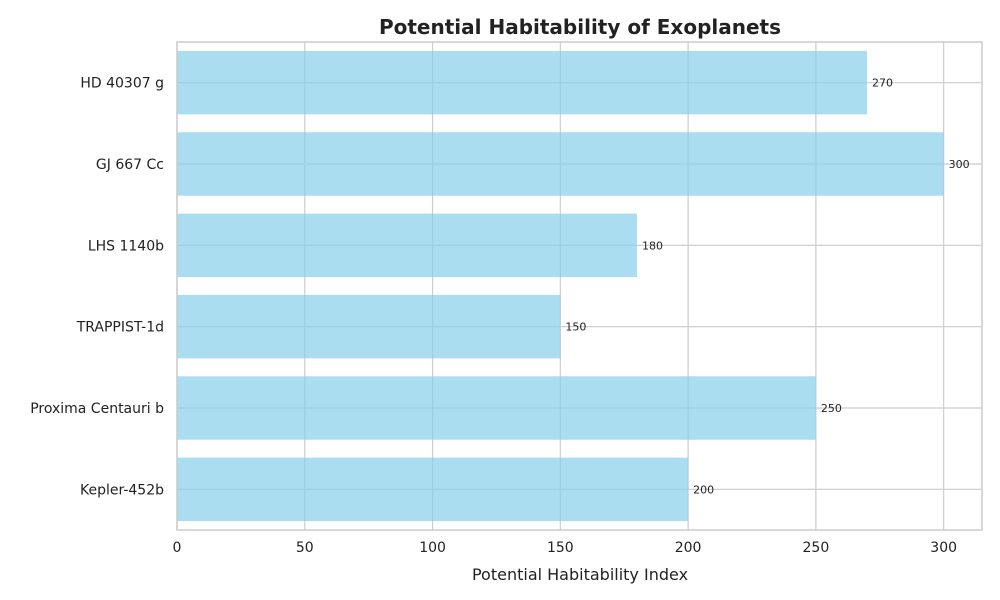 The height and width of the screenshot is (600, 1000). I want to click on x-axis-ticks: 0 50 100 150 200 250 300, so click(565, 548).